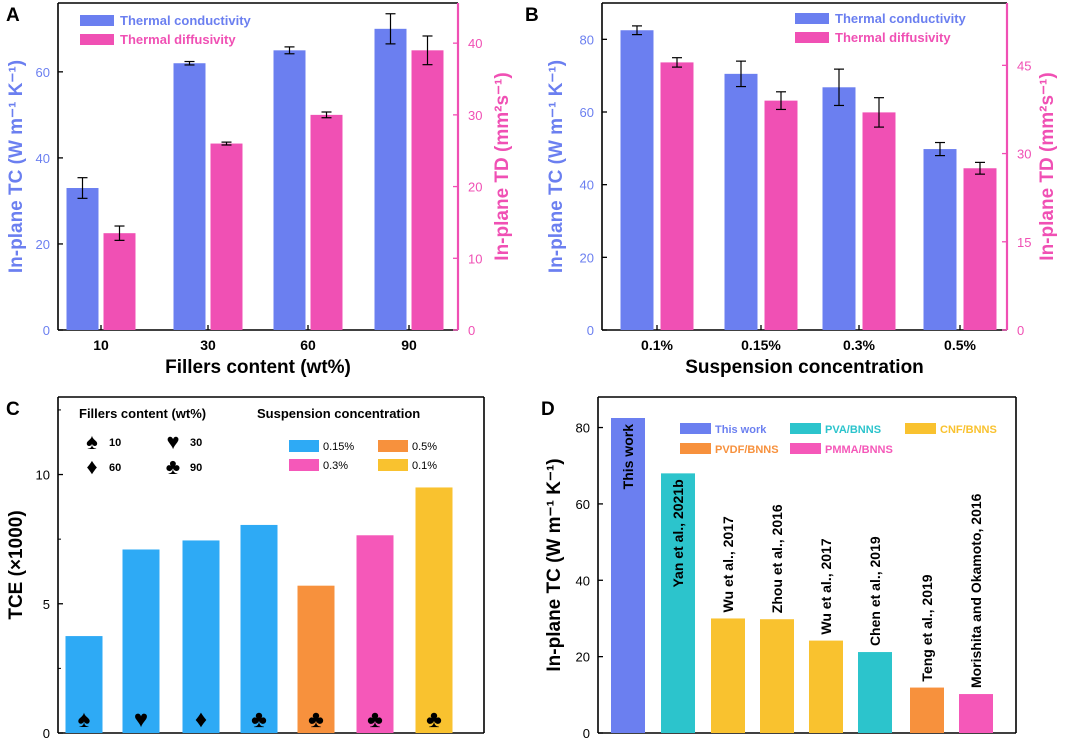 This screenshot has height=740, width=1065. What do you see at coordinates (628, 457) in the screenshot?
I see `panel-d-bar-label: This work` at bounding box center [628, 457].